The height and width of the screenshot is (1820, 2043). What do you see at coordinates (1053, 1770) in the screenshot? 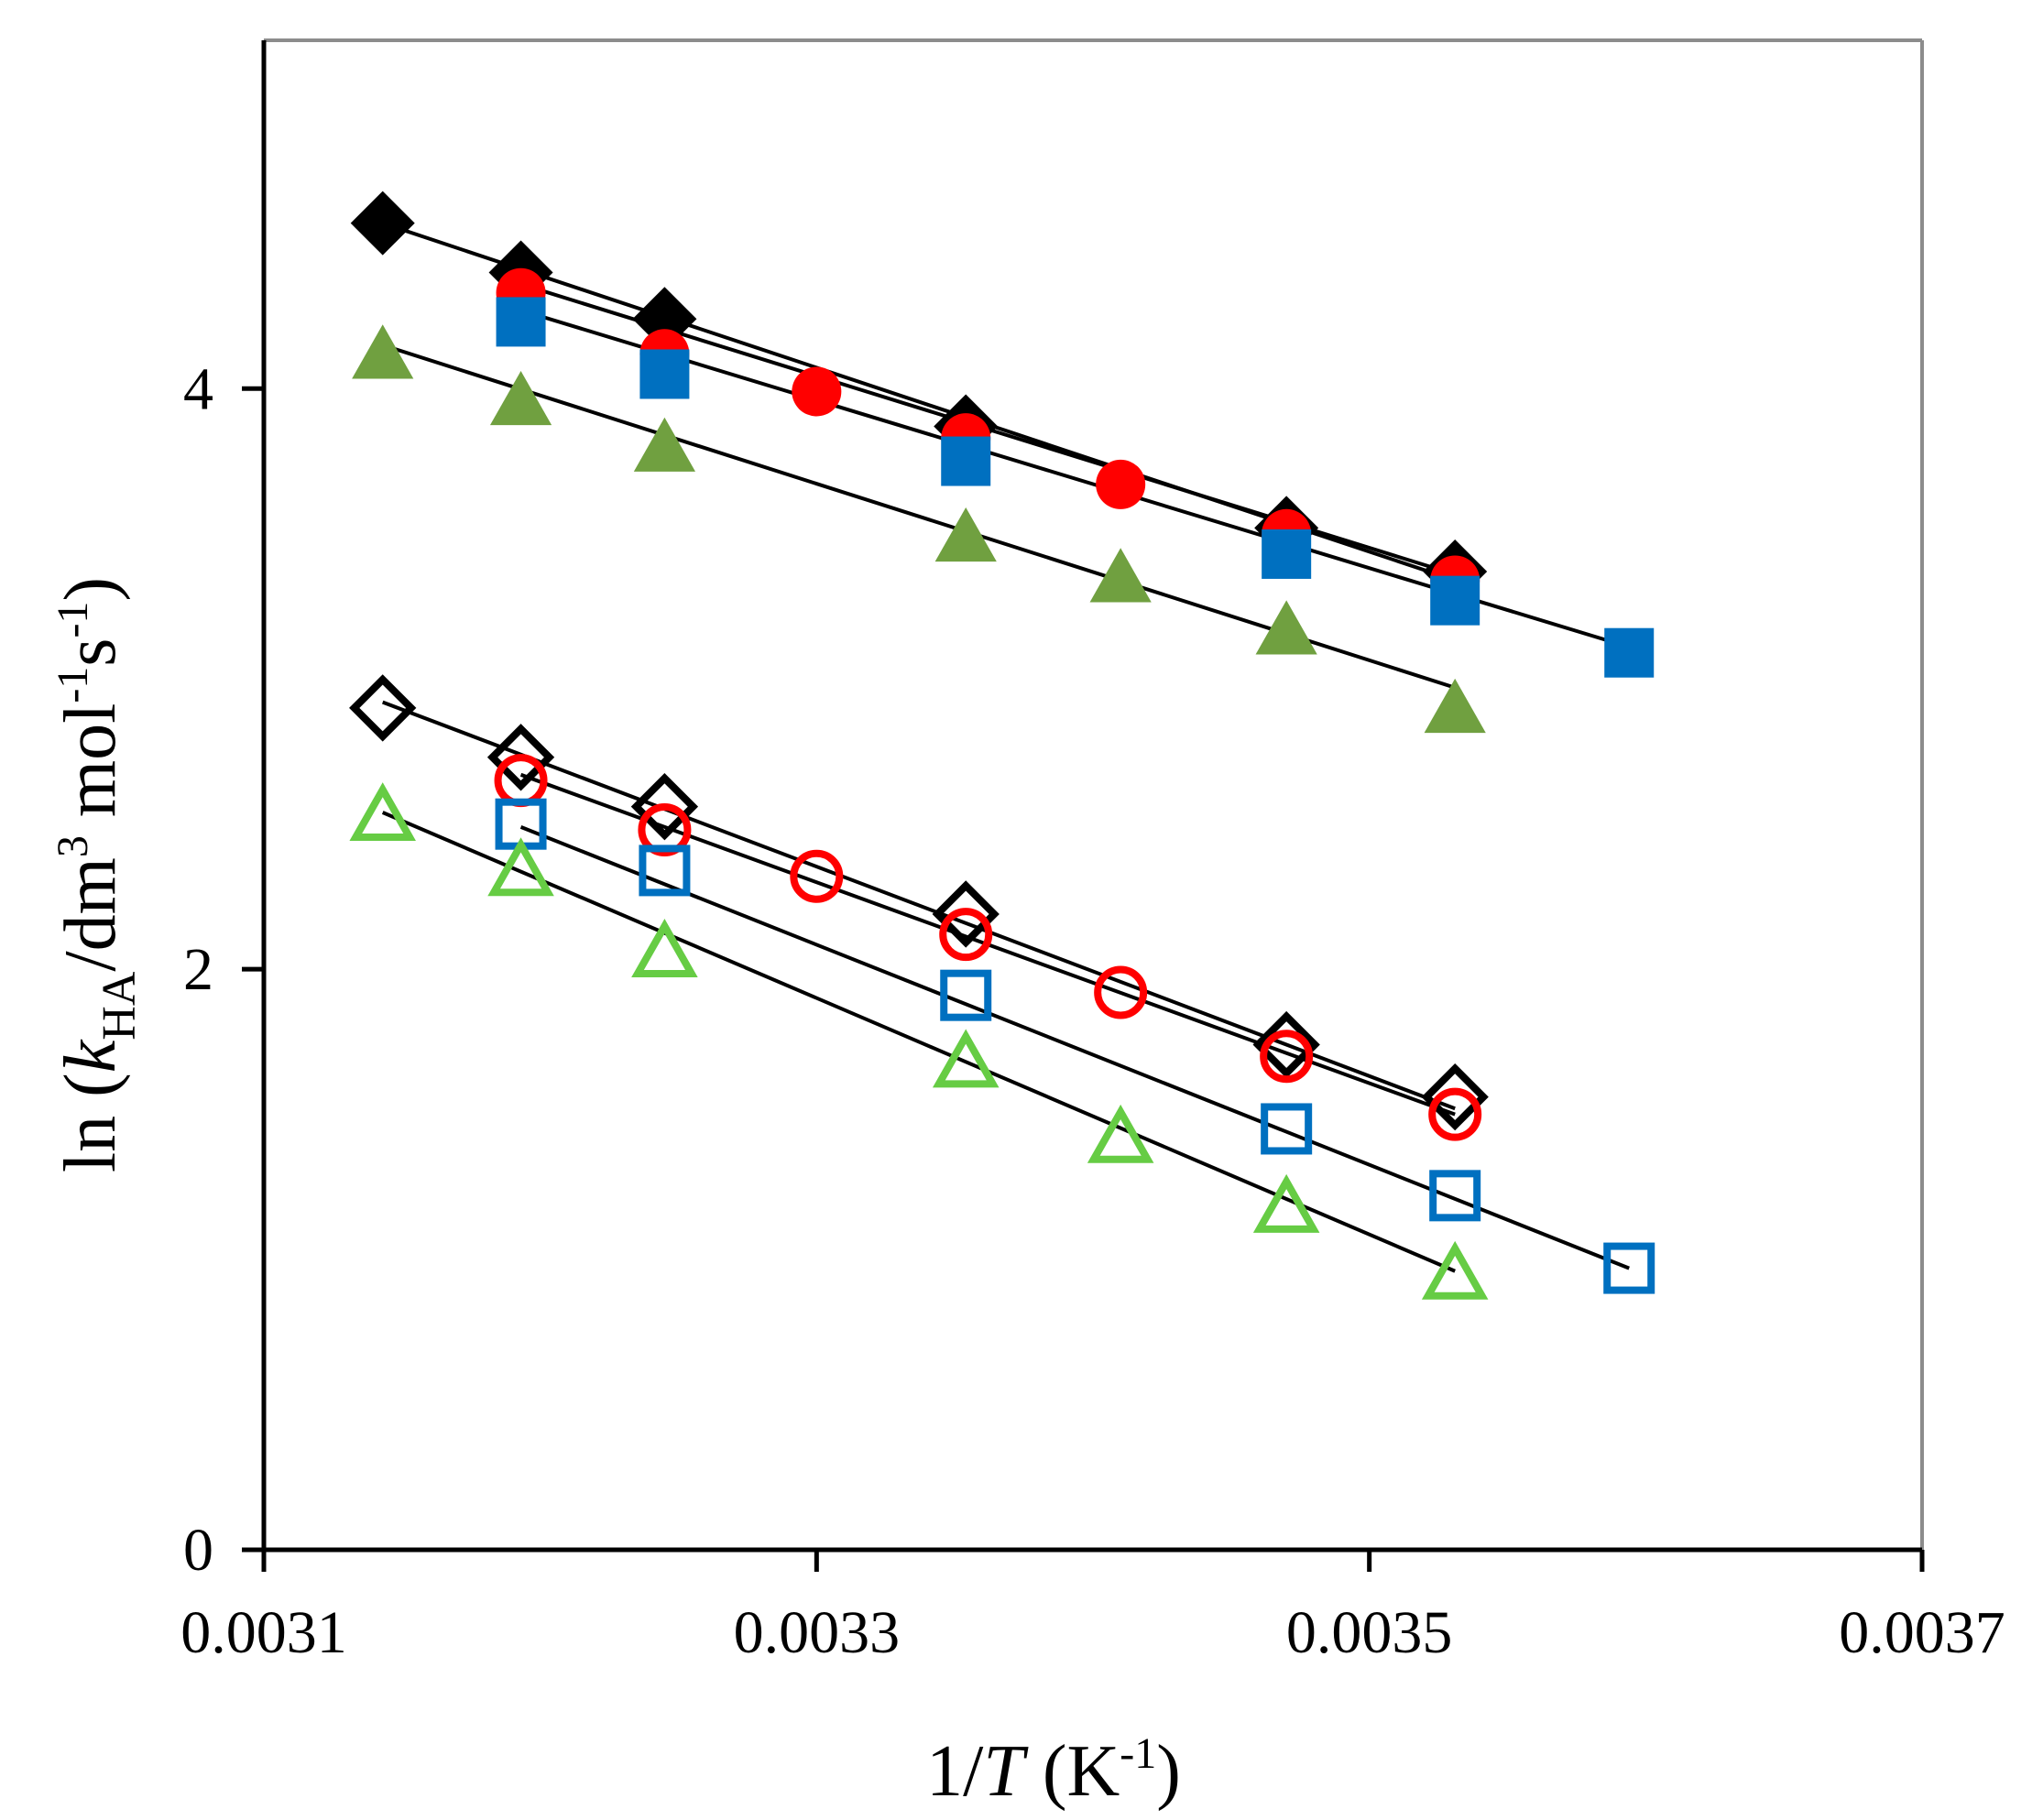
I see `x-axis-title: 1/T (K-1)` at bounding box center [1053, 1770].